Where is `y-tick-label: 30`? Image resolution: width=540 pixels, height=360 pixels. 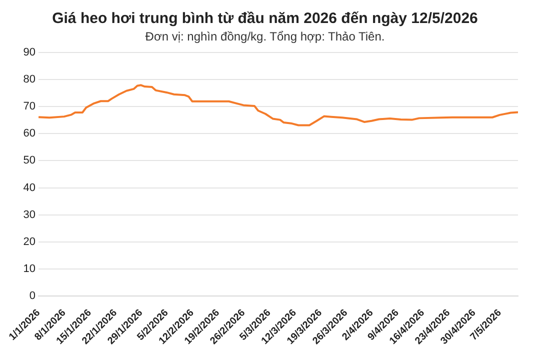
y-tick-label: 30 is located at coordinates (29, 214).